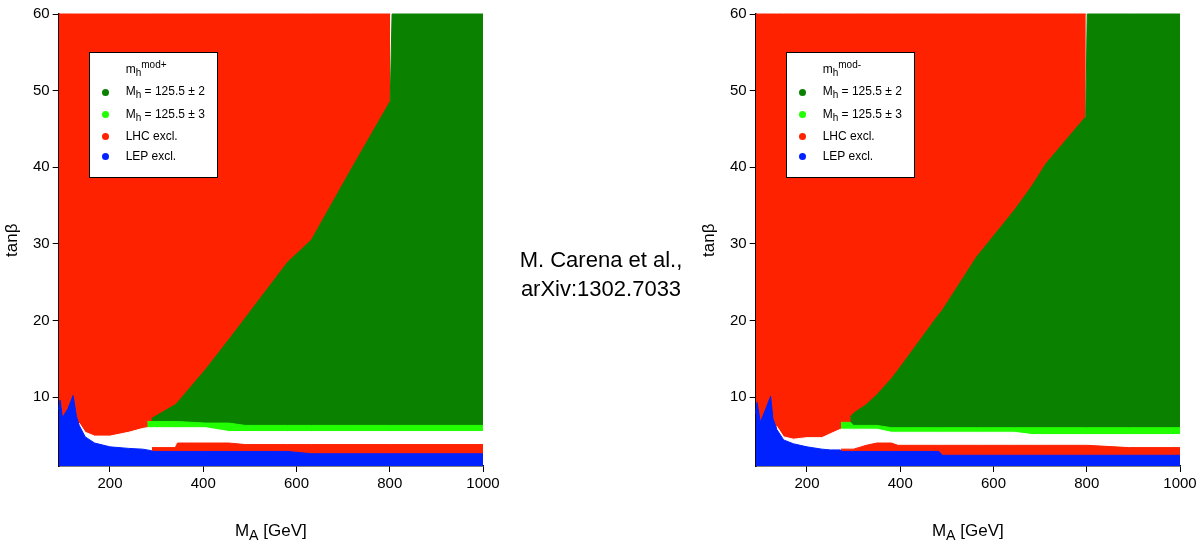  Describe the element at coordinates (601, 274) in the screenshot. I see `text: M. Carena et al., arXiv:1302.7033` at that location.